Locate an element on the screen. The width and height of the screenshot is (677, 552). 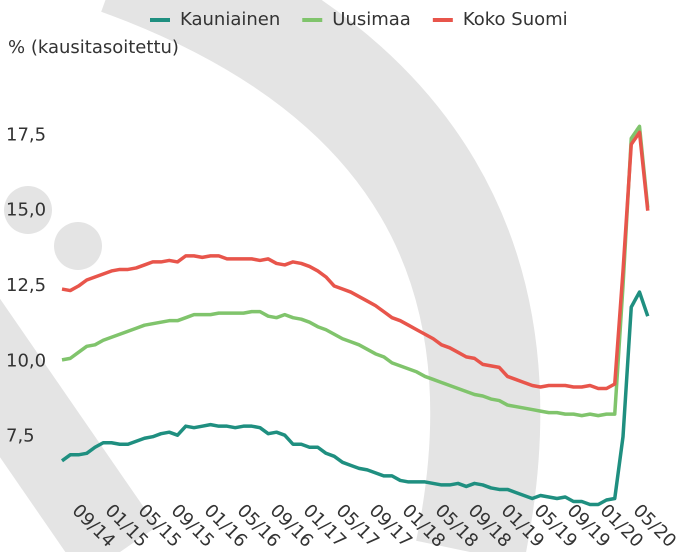
y-tick-label: 12,5 is located at coordinates (26, 285).